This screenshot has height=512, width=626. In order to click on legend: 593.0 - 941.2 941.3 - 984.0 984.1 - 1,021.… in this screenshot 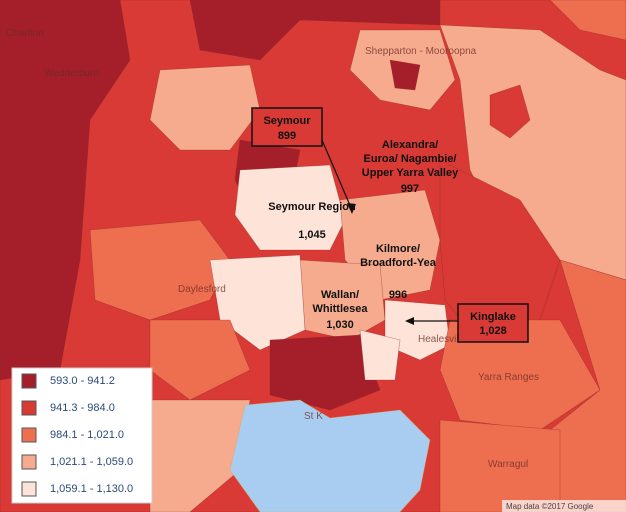, I will do `click(82, 435)`.